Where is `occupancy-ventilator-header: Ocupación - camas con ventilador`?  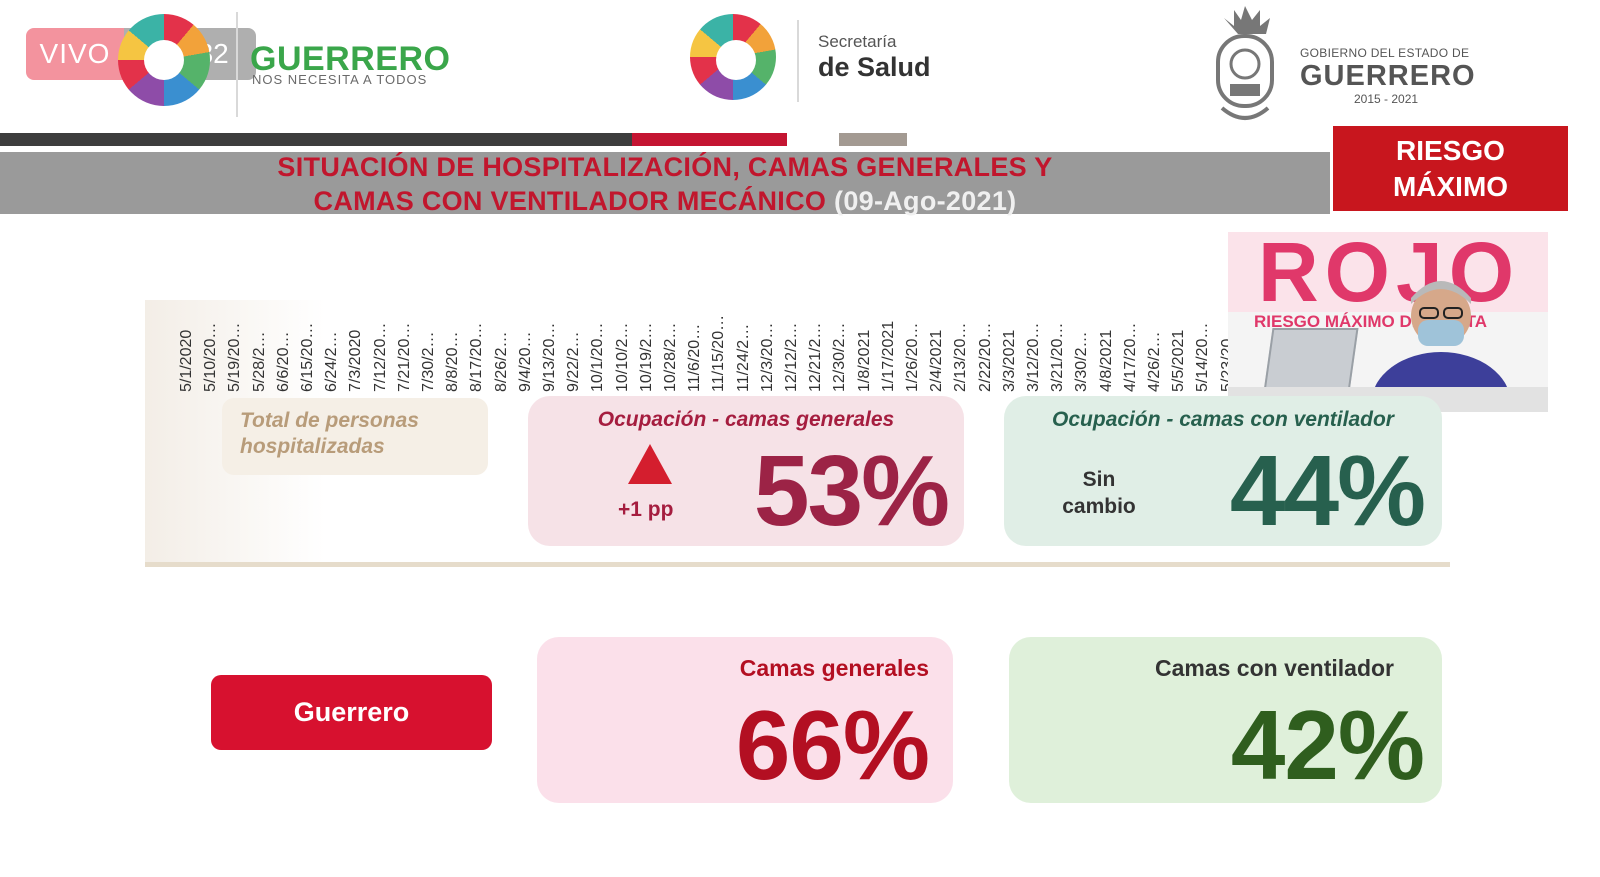
occupancy-ventilator-header: Ocupación - camas con ventilador is located at coordinates (1223, 419).